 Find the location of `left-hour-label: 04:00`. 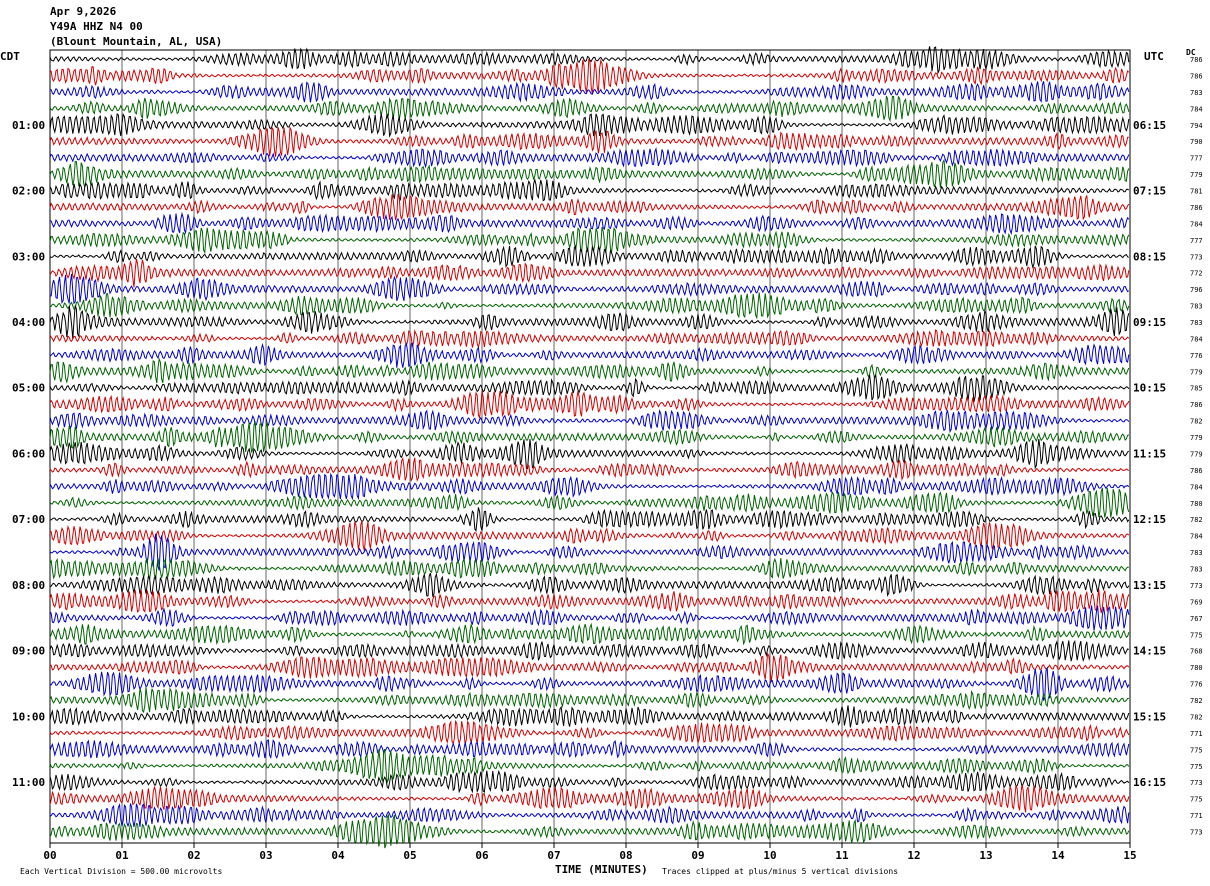

left-hour-label: 04:00 is located at coordinates (28, 322).